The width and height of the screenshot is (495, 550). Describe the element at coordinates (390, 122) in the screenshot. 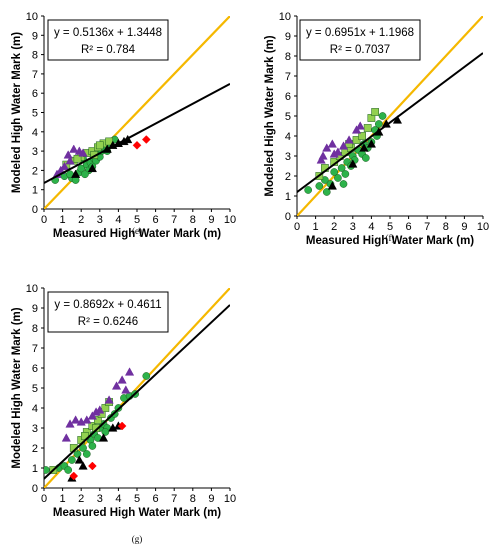

I see `fit-line` at that location.